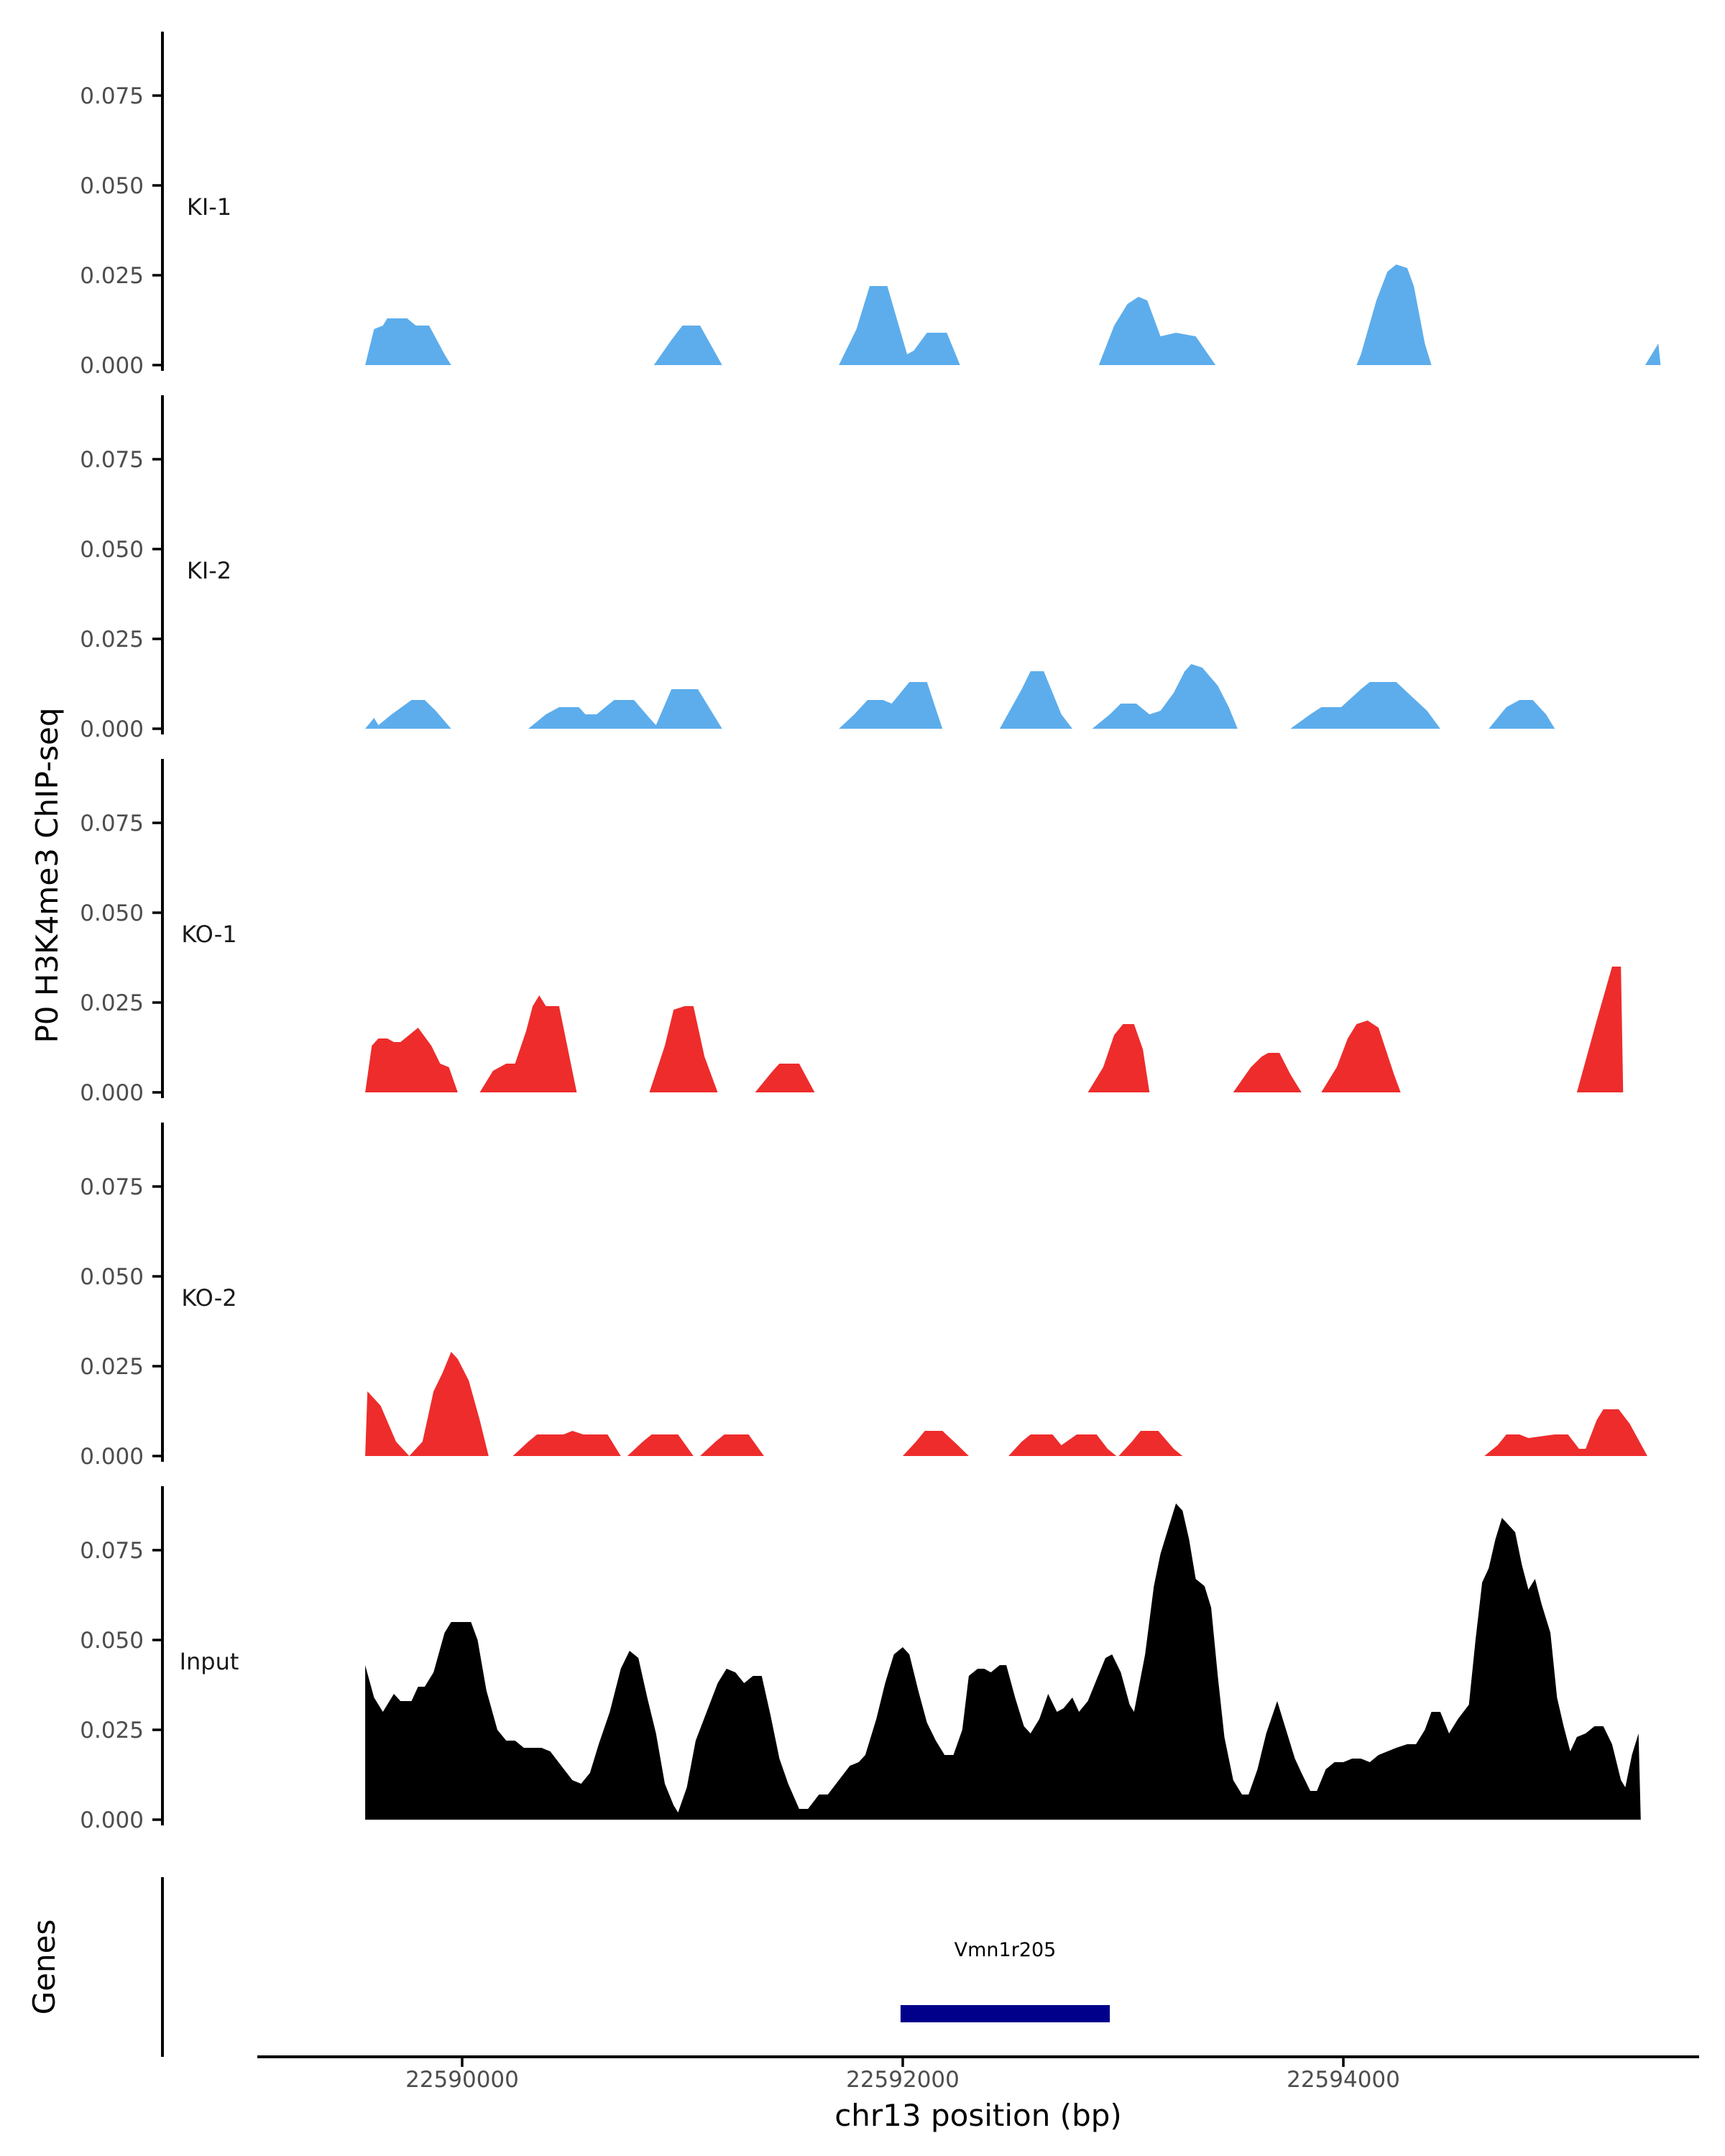  I want to click on gene-label: Vmn1r205, so click(1005, 1950).